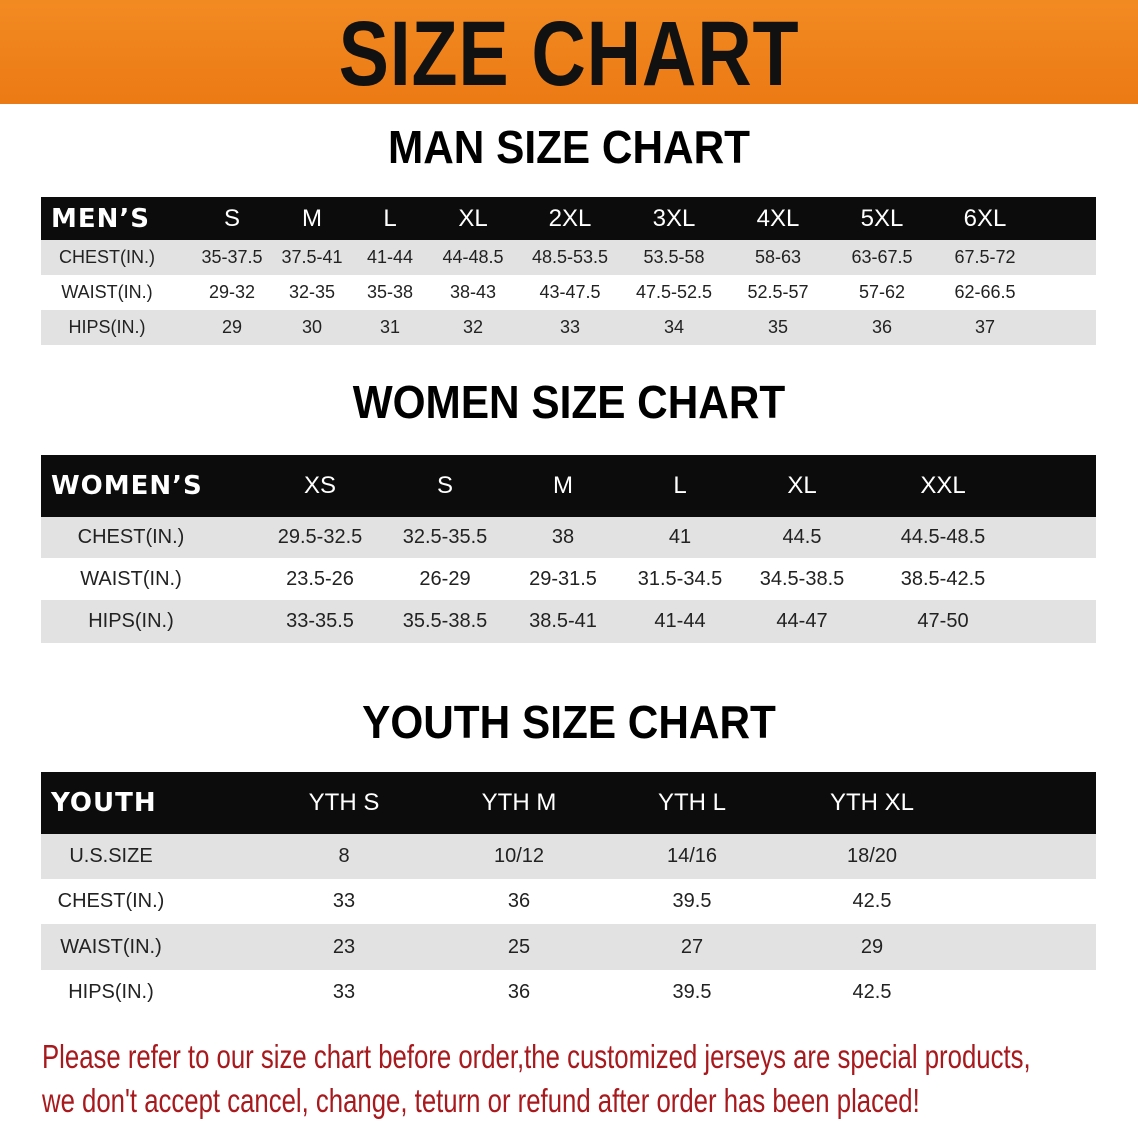 The image size is (1138, 1132). What do you see at coordinates (344, 802) in the screenshot?
I see `size-header-cell: YTH S` at bounding box center [344, 802].